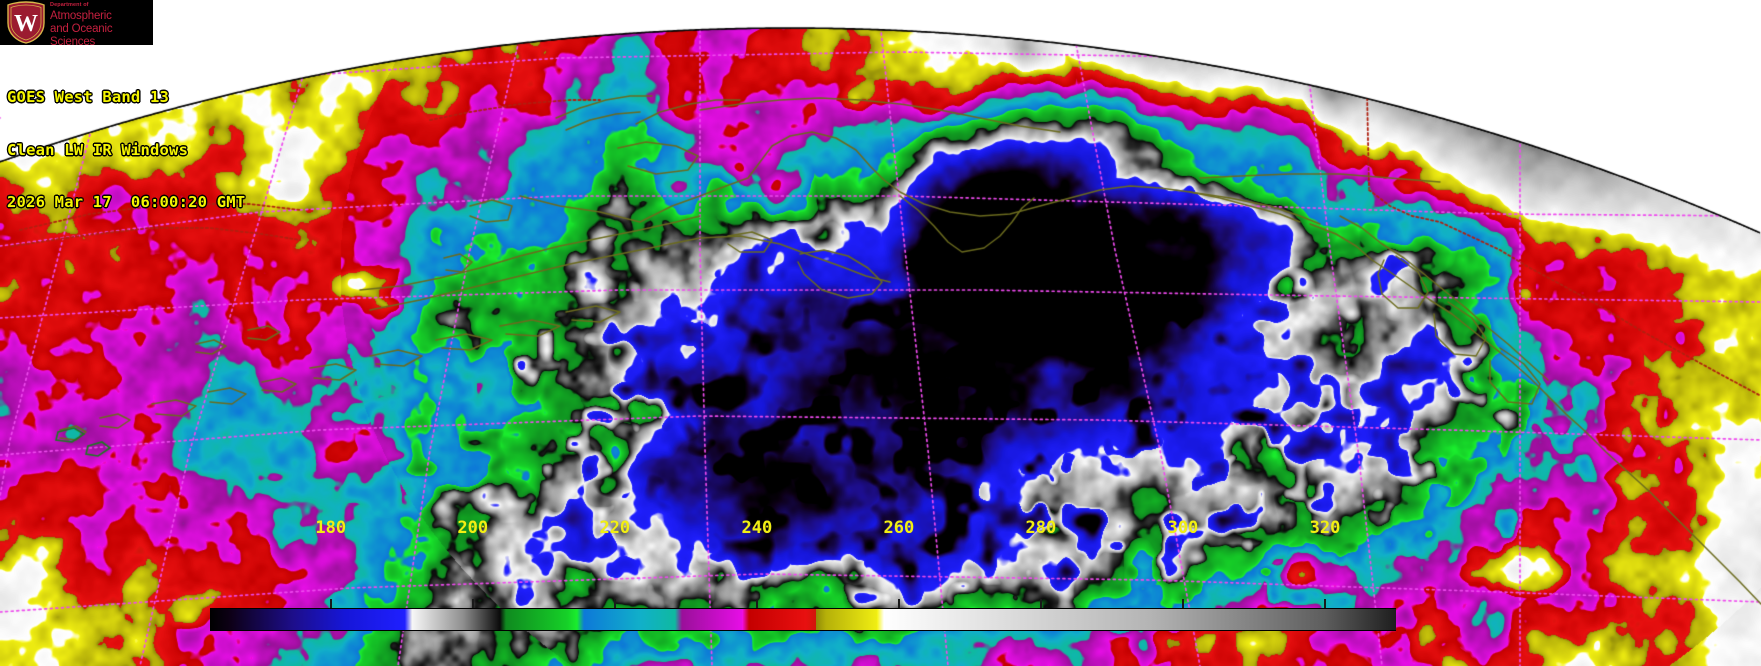 This screenshot has height=666, width=1761. I want to click on svg-text: W, so click(26, 24).